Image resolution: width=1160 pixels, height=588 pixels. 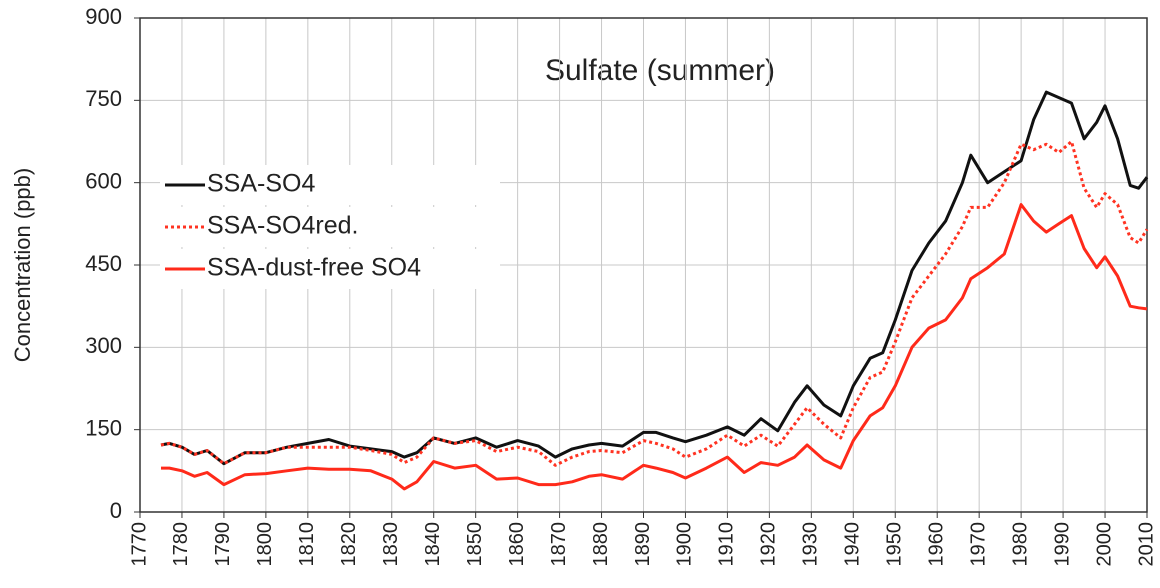 What do you see at coordinates (1146, 544) in the screenshot?
I see `x-tick-label: 2010` at bounding box center [1146, 544].